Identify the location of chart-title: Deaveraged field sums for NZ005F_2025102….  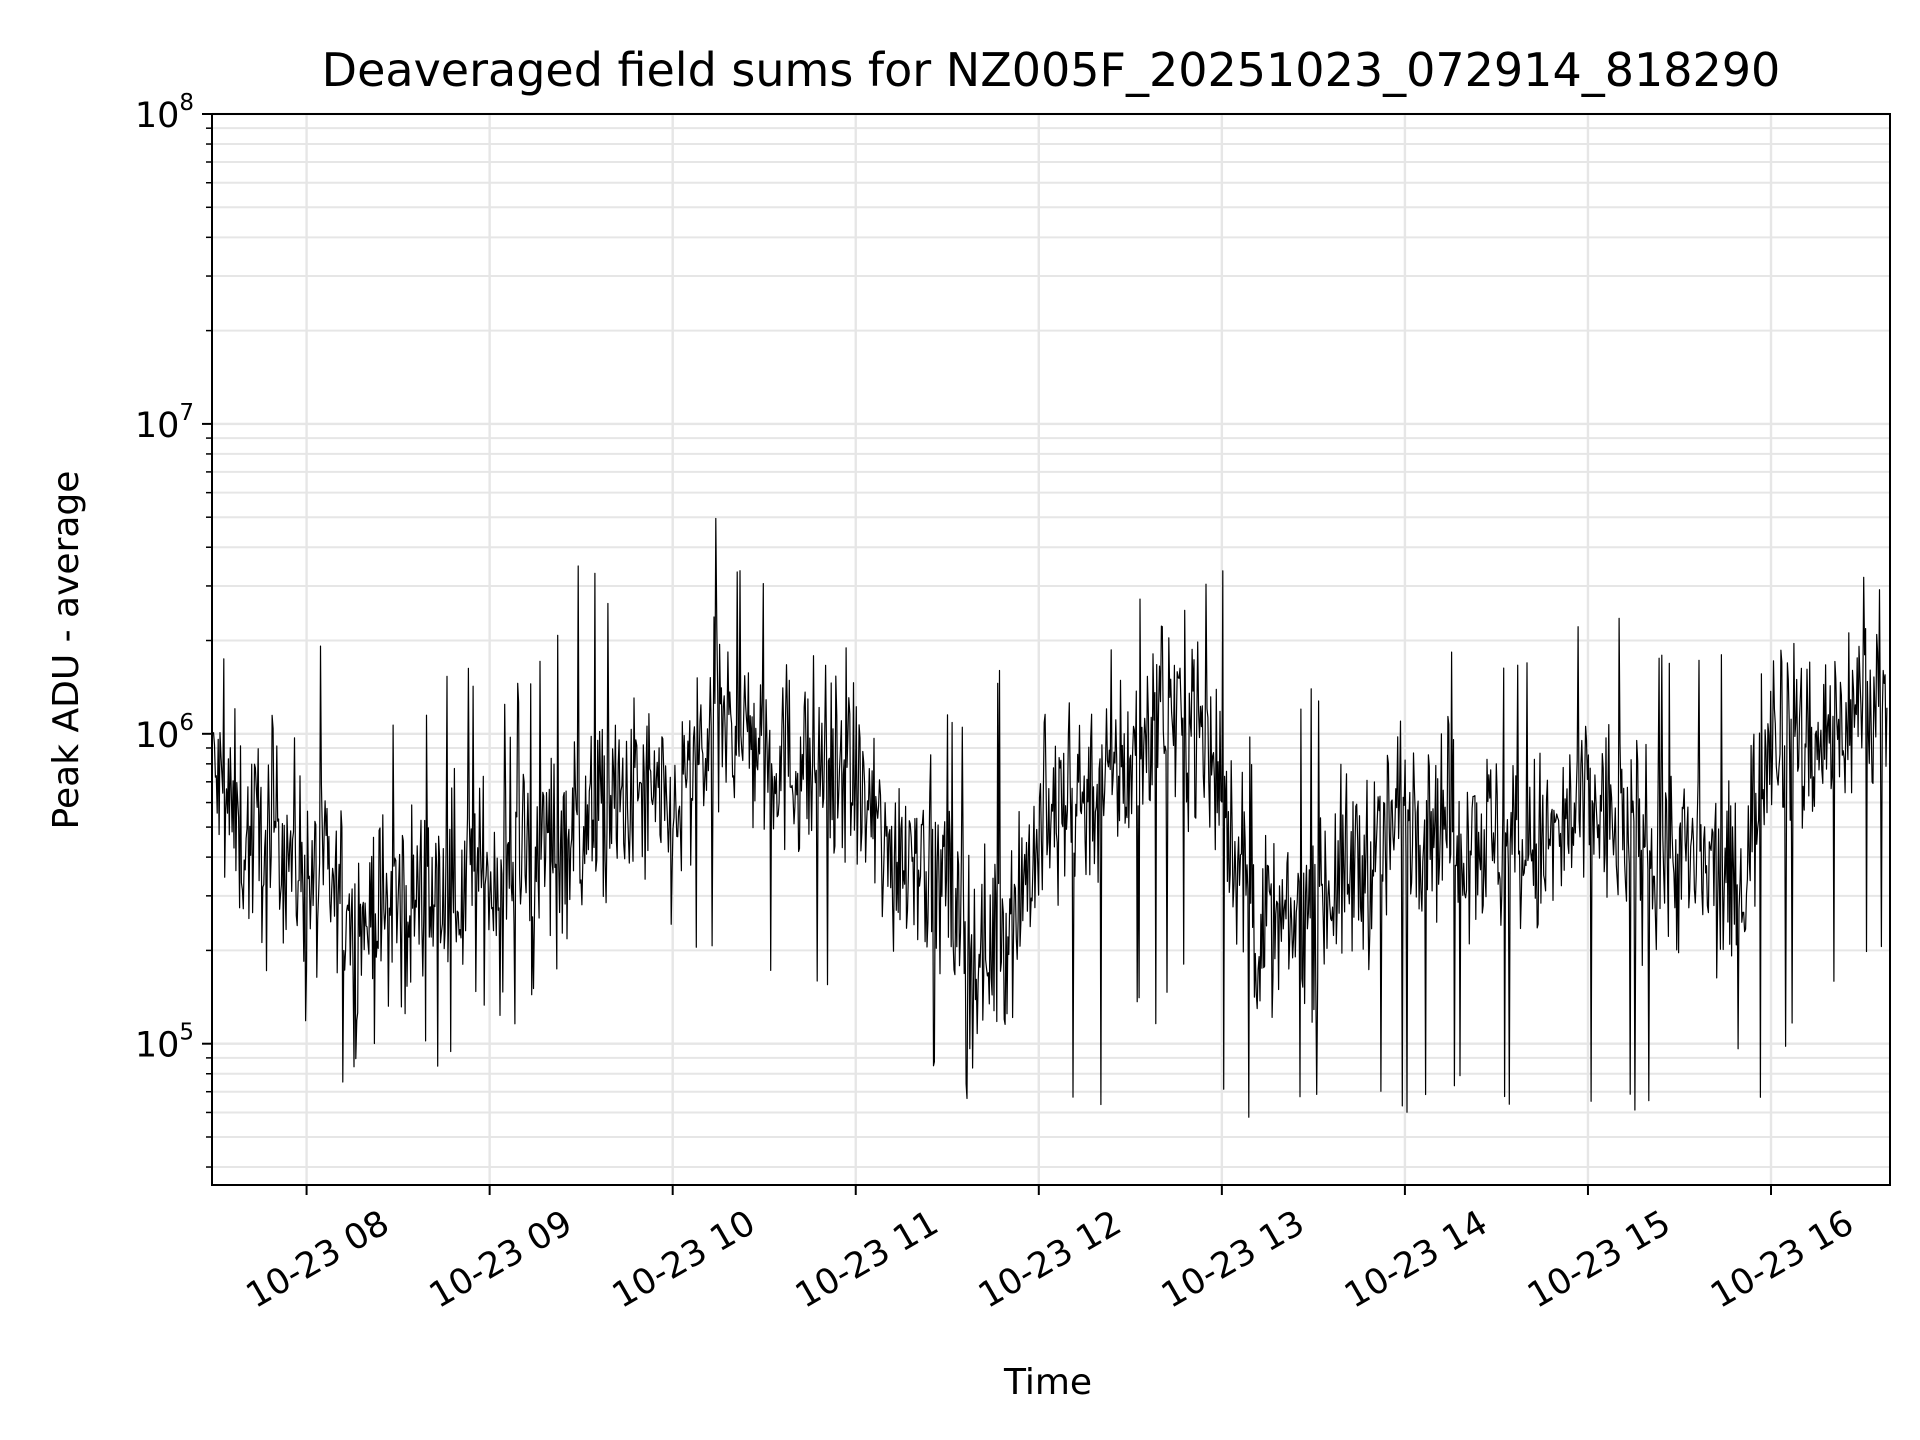
(1051, 70).